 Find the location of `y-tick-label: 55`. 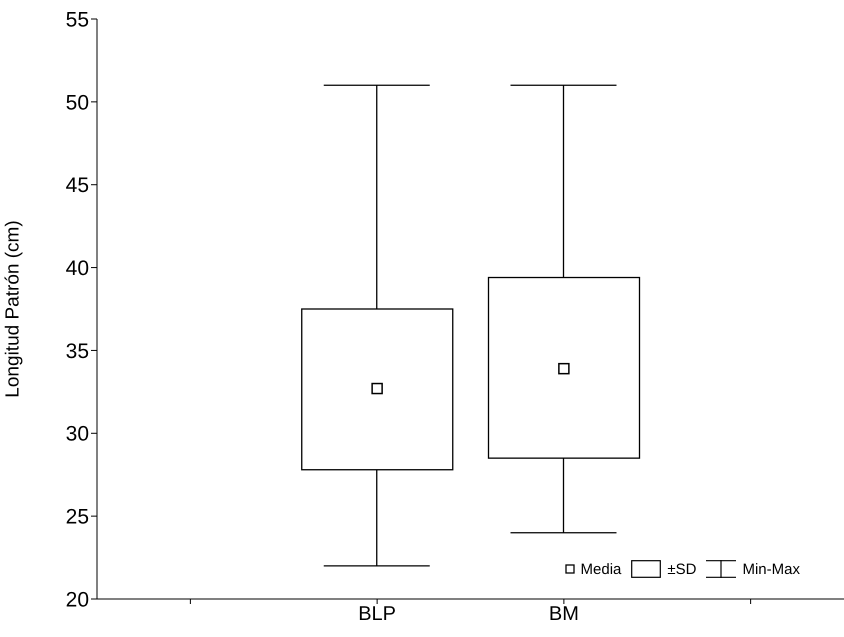

y-tick-label: 55 is located at coordinates (77, 20).